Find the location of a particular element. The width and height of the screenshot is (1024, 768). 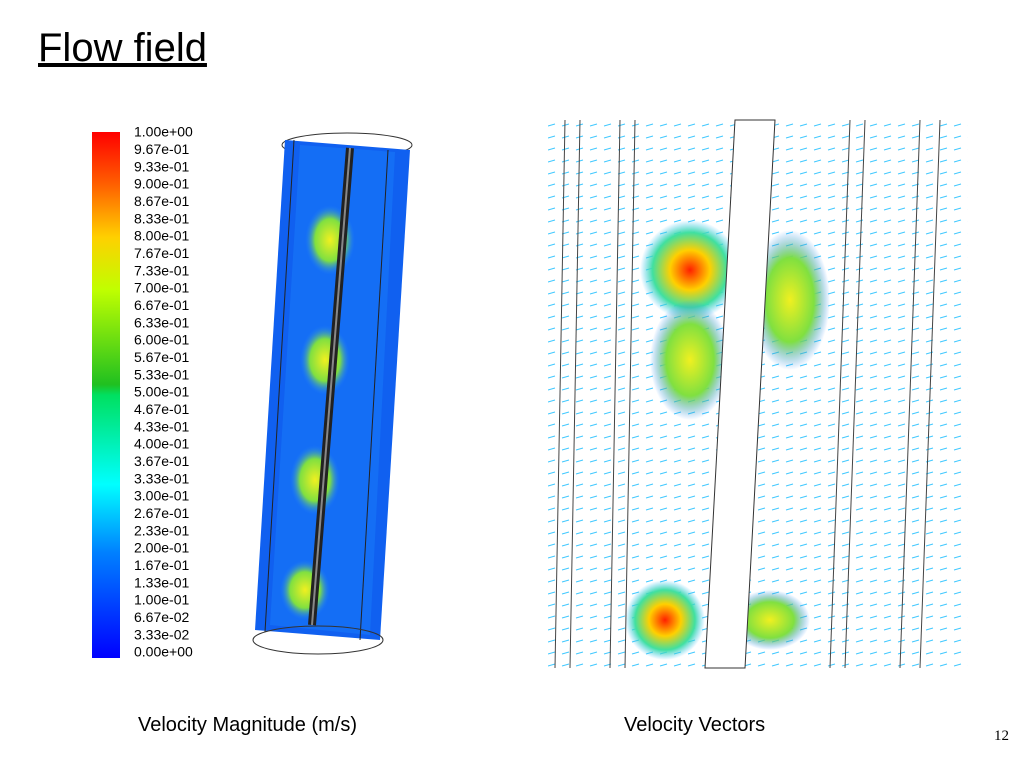

colorbar-label: 0.00e+00 is located at coordinates (163, 652).